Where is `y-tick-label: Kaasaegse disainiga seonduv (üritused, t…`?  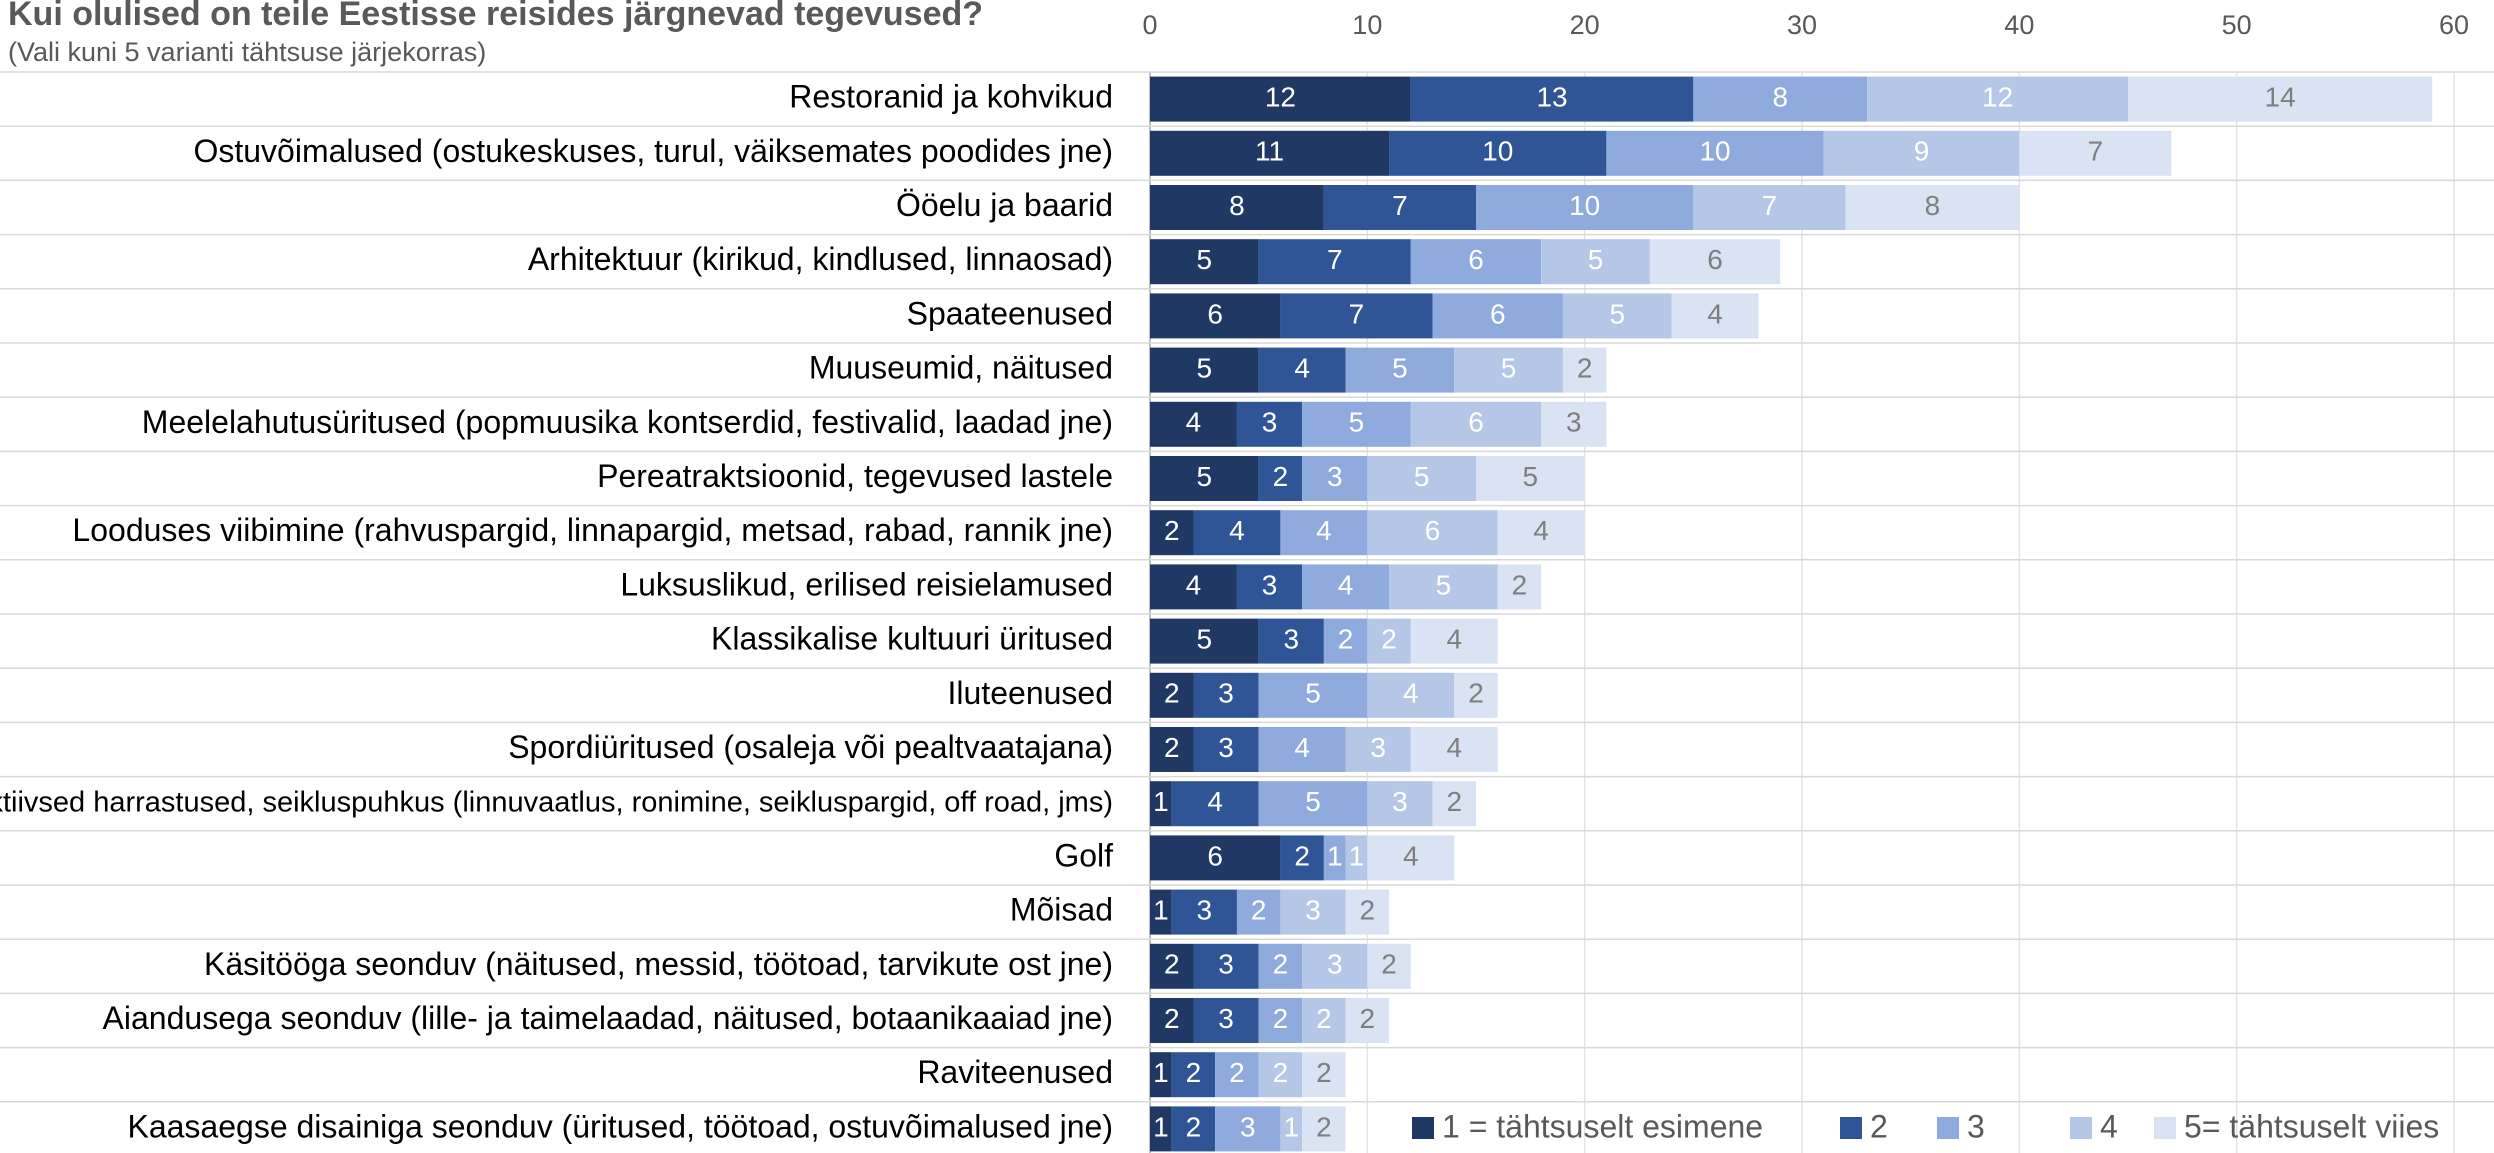
y-tick-label: Kaasaegse disainiga seonduv (üritused, t… is located at coordinates (620, 1126).